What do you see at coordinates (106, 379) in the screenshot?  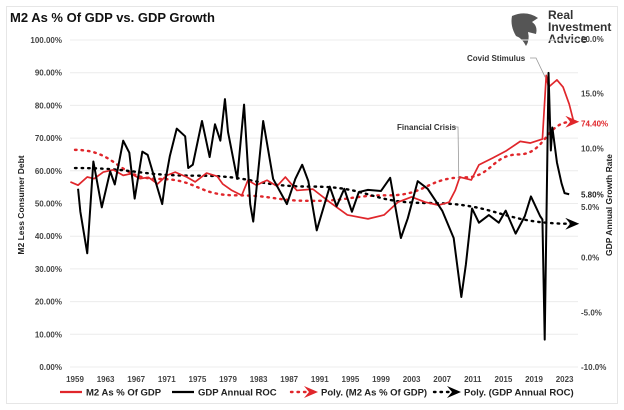 I see `x-tick-label: 1963` at bounding box center [106, 379].